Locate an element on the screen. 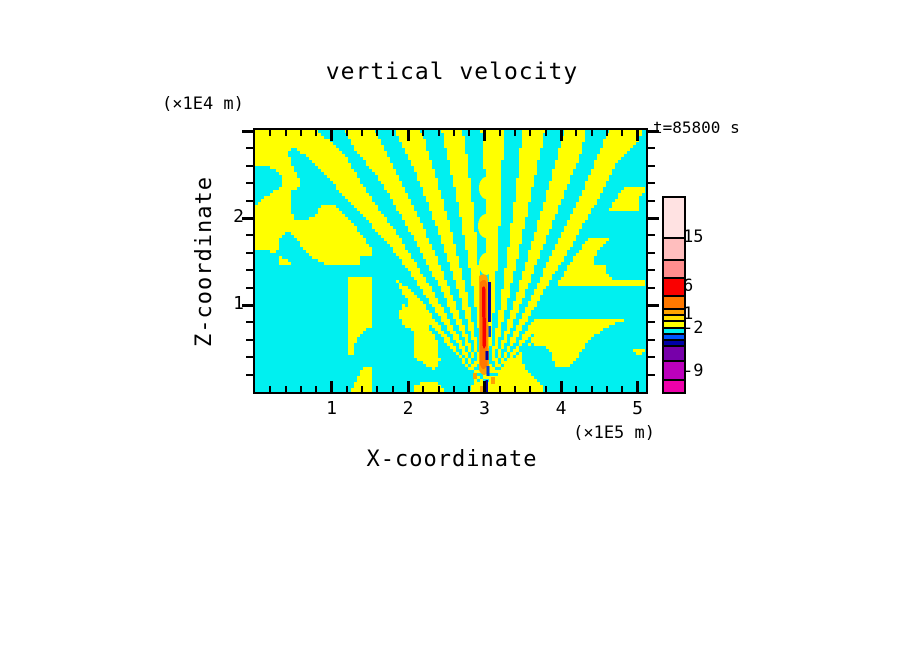 This screenshot has height=654, width=904. x-axis-unit-label: (×1E5 m) is located at coordinates (614, 433).